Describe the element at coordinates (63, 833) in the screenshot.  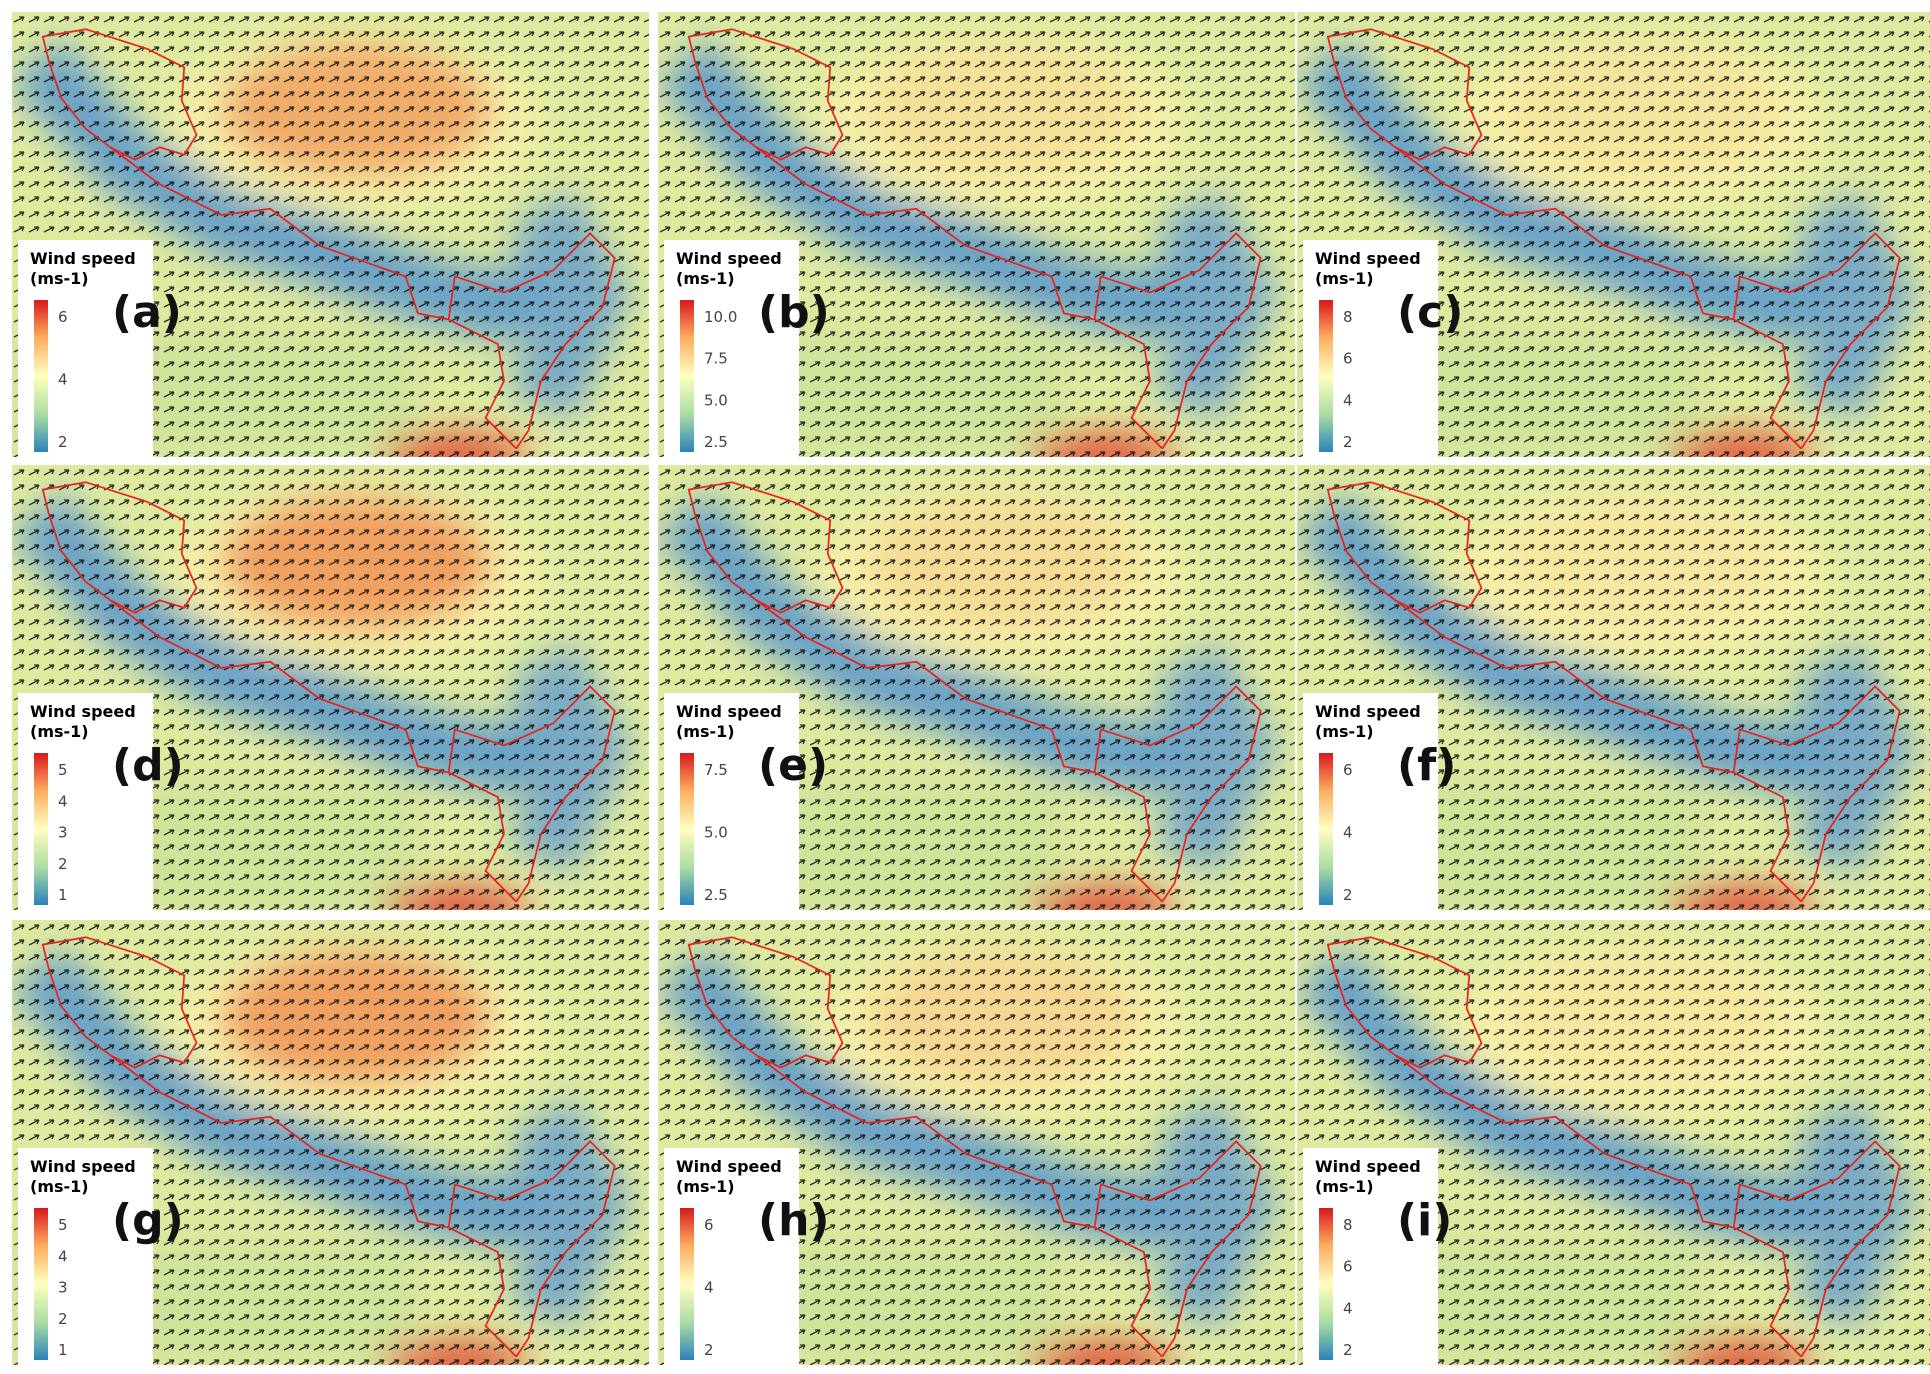
I see `colorbar-tick-label: 3` at that location.